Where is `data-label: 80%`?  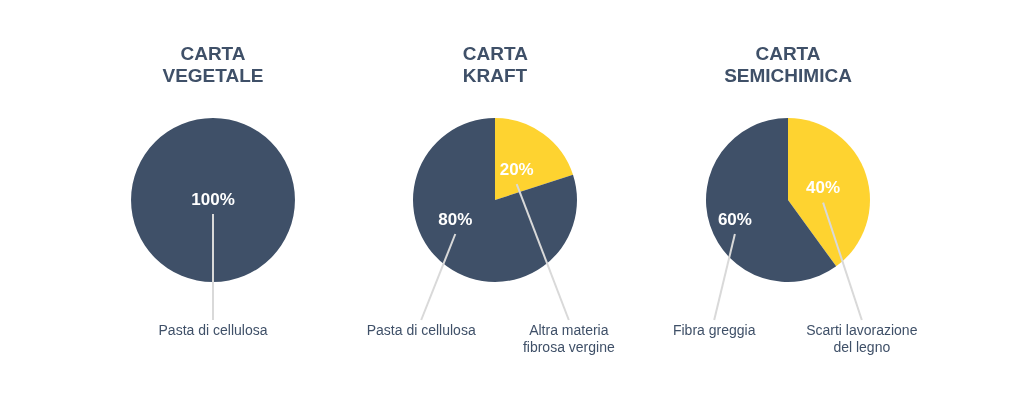
data-label: 80% is located at coordinates (455, 219).